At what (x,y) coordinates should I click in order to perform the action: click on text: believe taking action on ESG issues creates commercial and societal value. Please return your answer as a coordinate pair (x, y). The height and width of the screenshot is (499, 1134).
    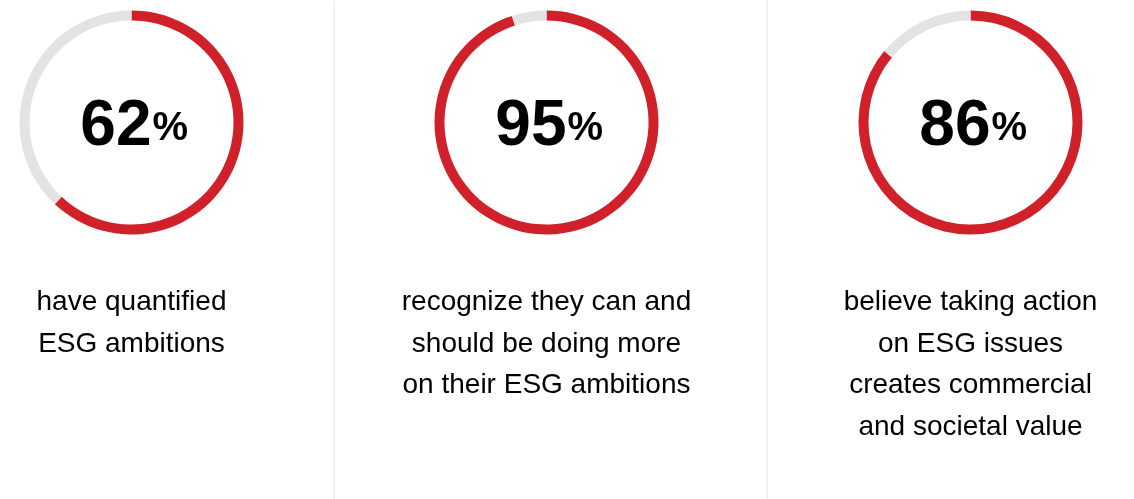
    Looking at the image, I should click on (970, 363).